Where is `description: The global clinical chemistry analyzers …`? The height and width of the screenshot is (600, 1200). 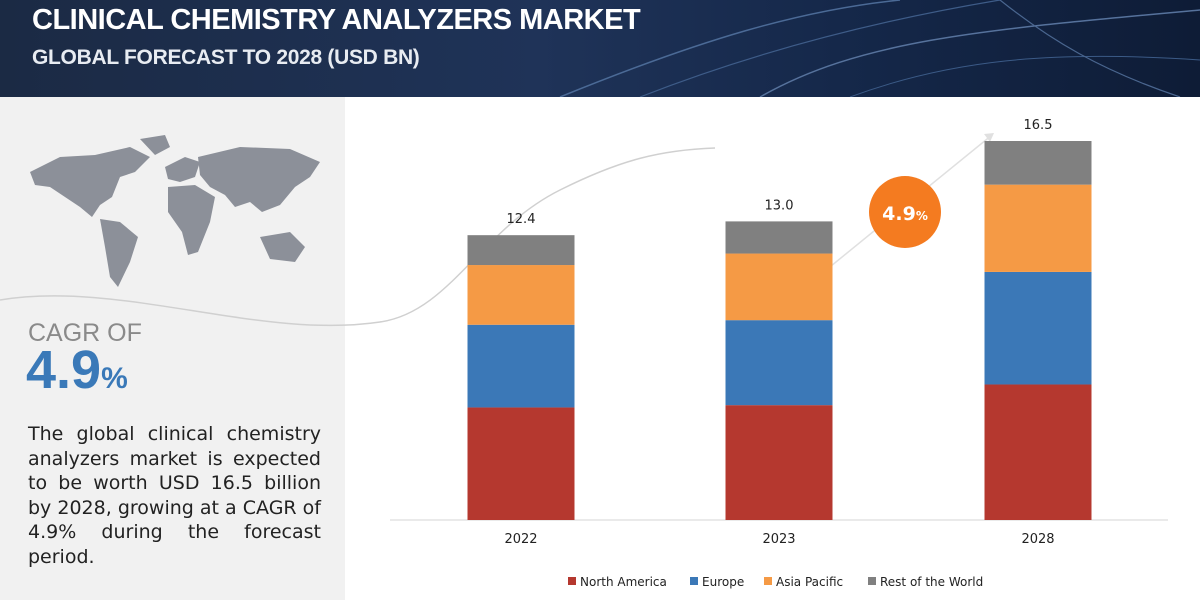
description: The global clinical chemistry analyzers … is located at coordinates (174, 495).